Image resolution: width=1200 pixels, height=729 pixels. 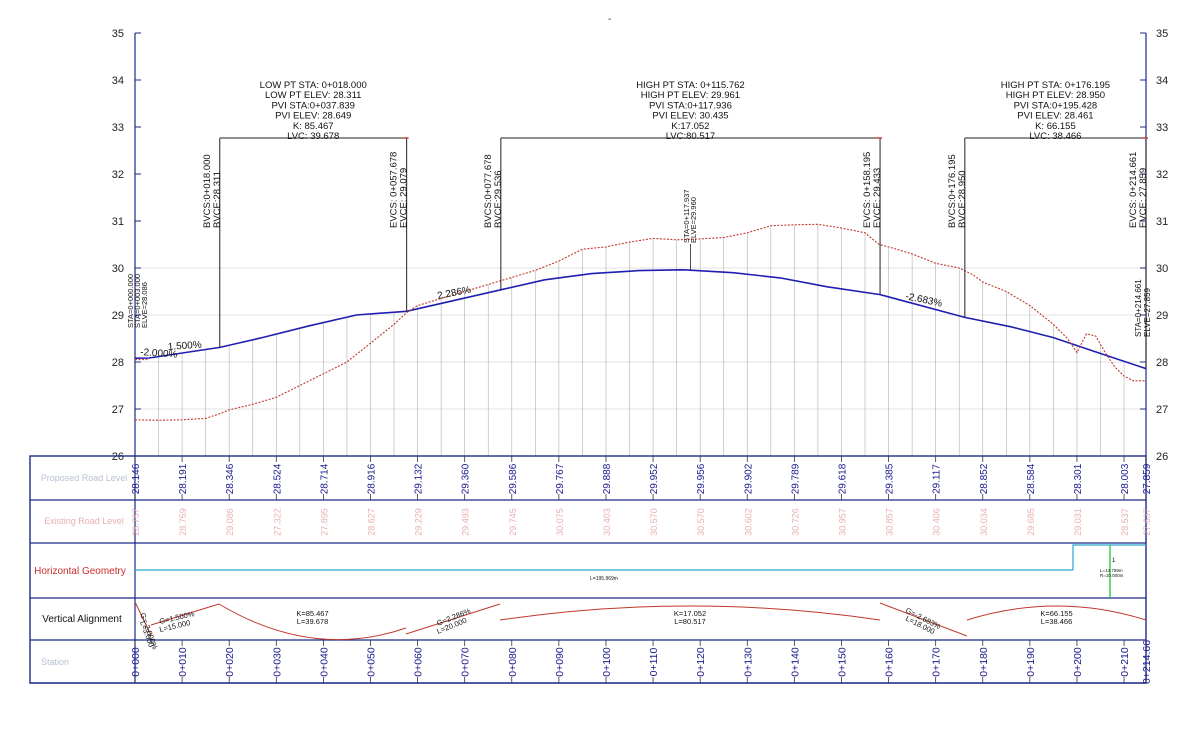 I want to click on vc-info-line: K:17.052, so click(x=690, y=126).